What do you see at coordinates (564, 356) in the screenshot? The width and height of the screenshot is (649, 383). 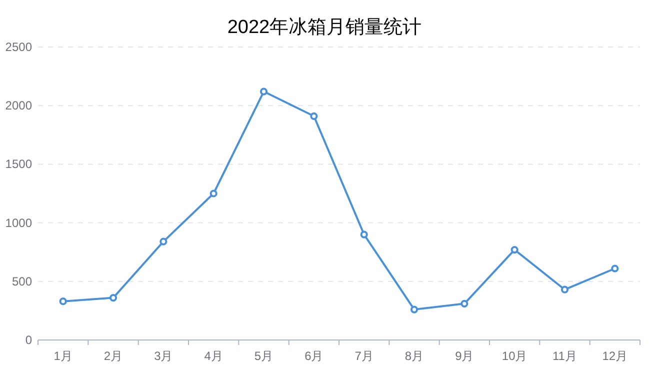 I see `x-tick-label: 11月` at bounding box center [564, 356].